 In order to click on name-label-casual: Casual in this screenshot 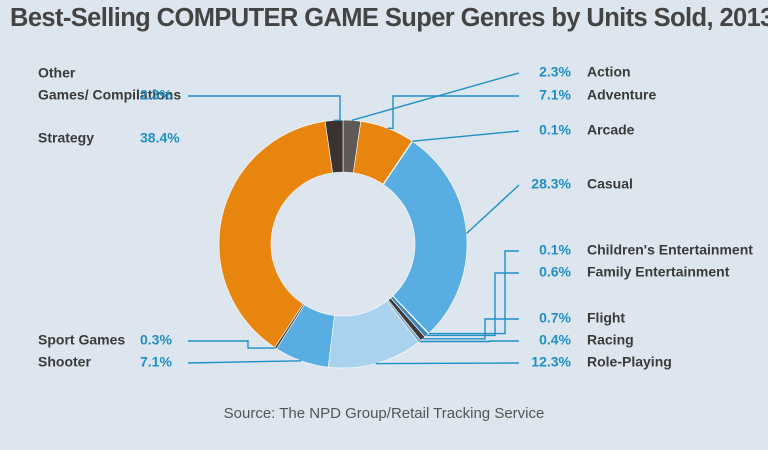, I will do `click(610, 184)`.